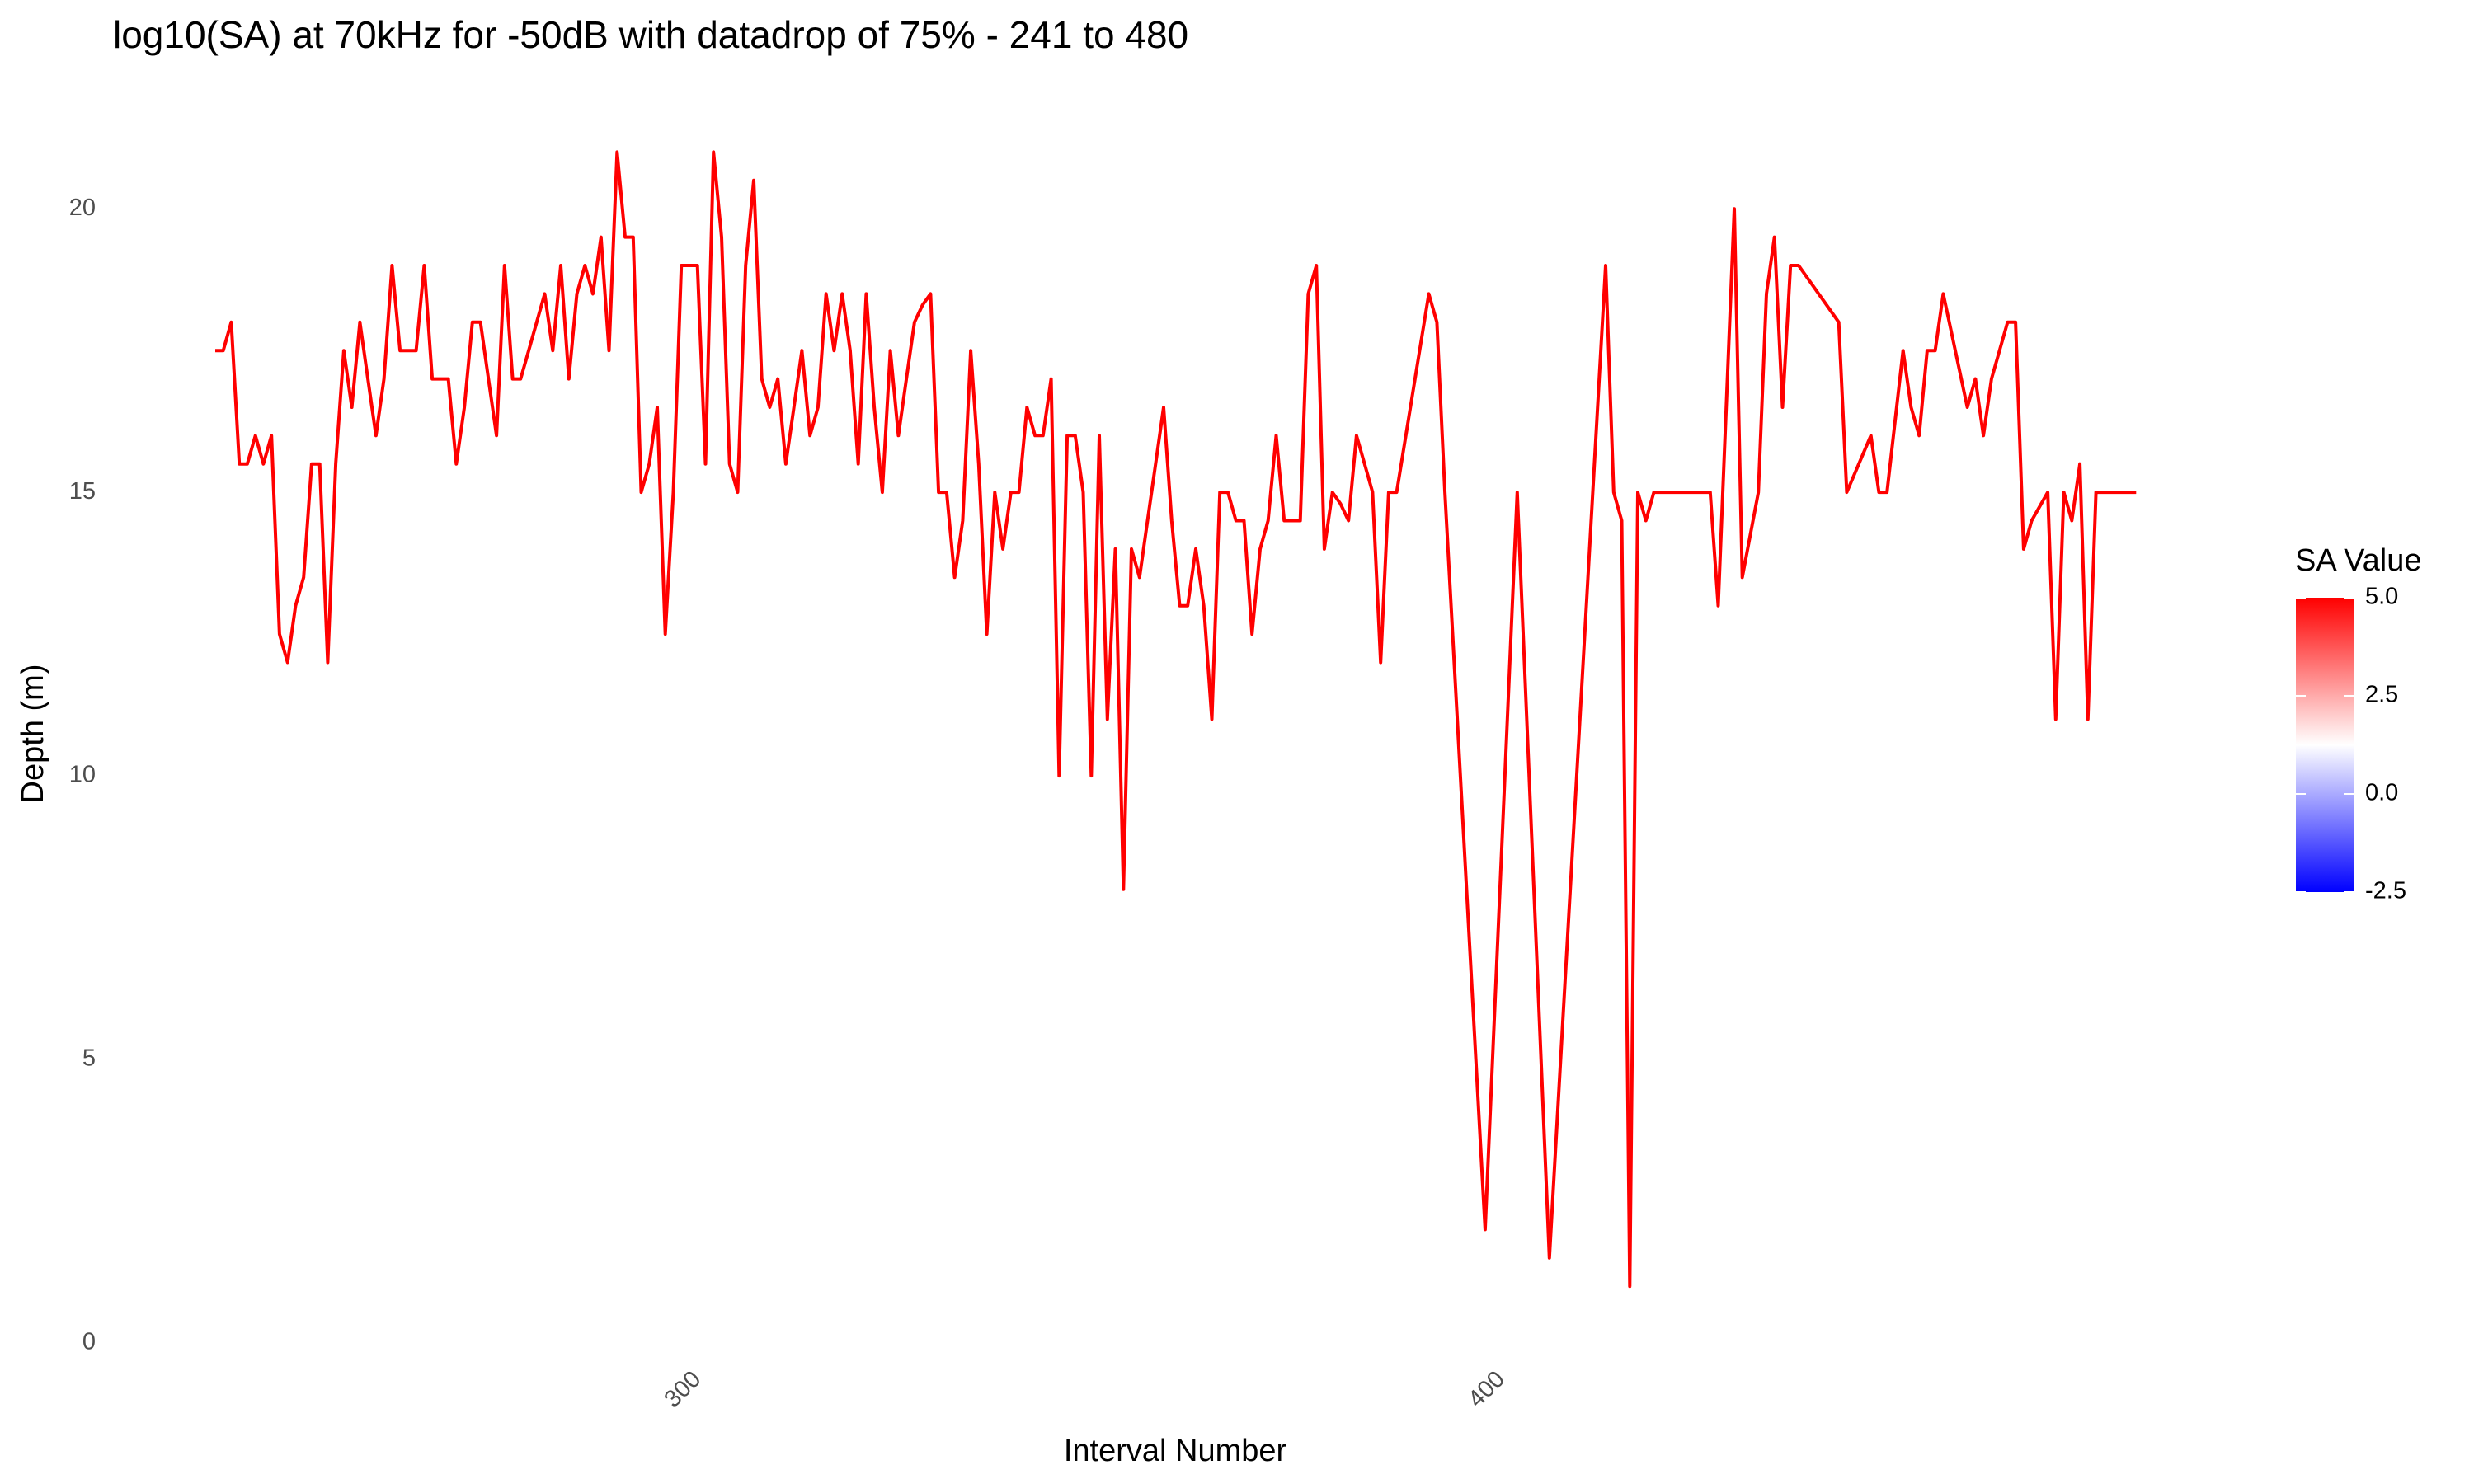 The height and width of the screenshot is (1484, 2474). Describe the element at coordinates (2358, 560) in the screenshot. I see `legend-title: SA Value` at that location.